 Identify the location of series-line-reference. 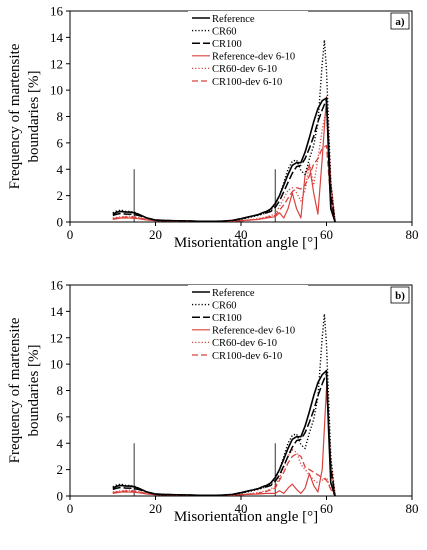
(224, 432).